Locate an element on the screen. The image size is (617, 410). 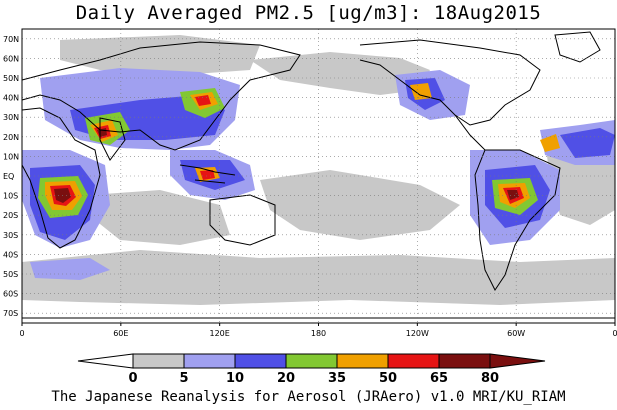
field-red-indonesia is located at coordinates (207, 175).